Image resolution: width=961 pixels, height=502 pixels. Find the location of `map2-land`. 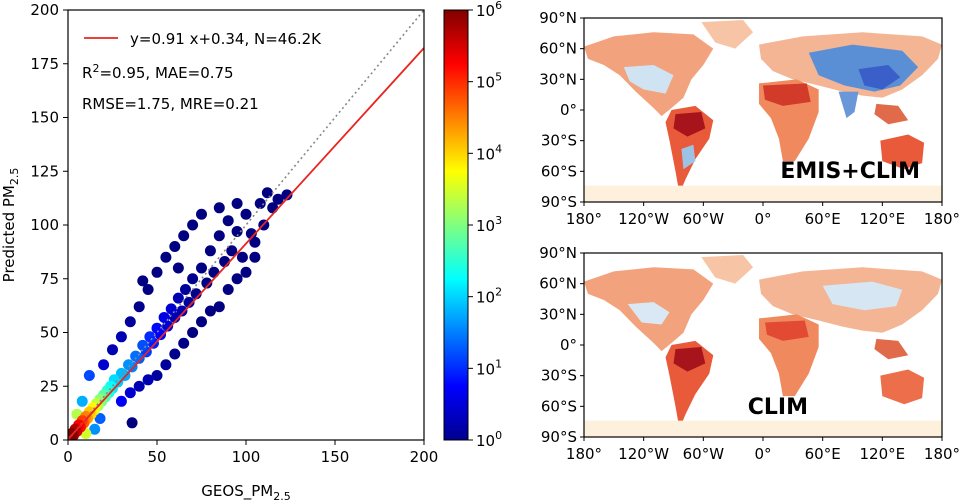

map2-land is located at coordinates (763, 346).